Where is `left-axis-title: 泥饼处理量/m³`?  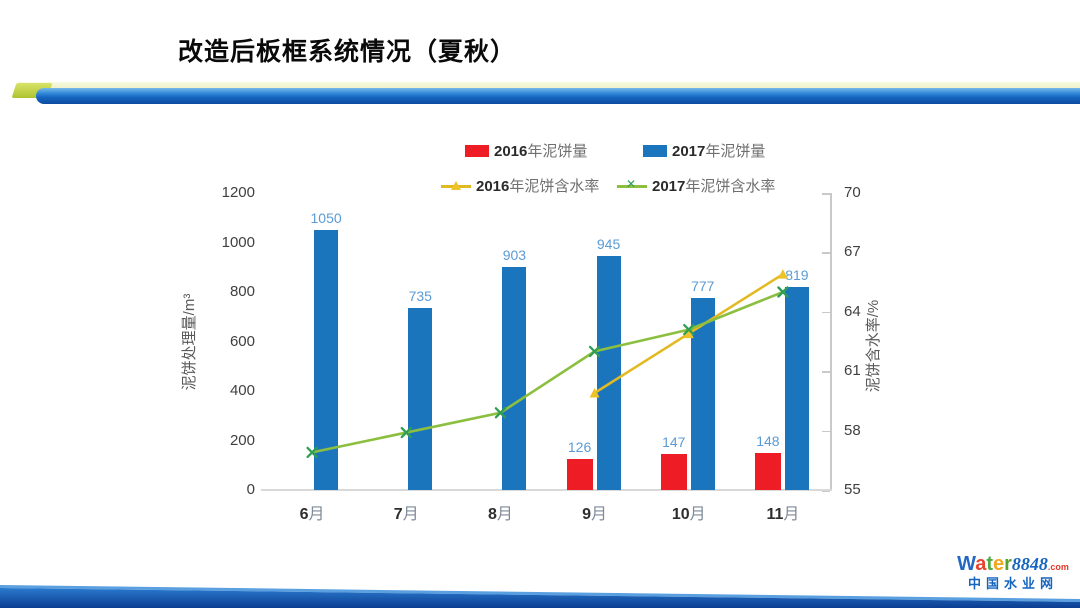
left-axis-title: 泥饼处理量/m³ is located at coordinates (189, 342).